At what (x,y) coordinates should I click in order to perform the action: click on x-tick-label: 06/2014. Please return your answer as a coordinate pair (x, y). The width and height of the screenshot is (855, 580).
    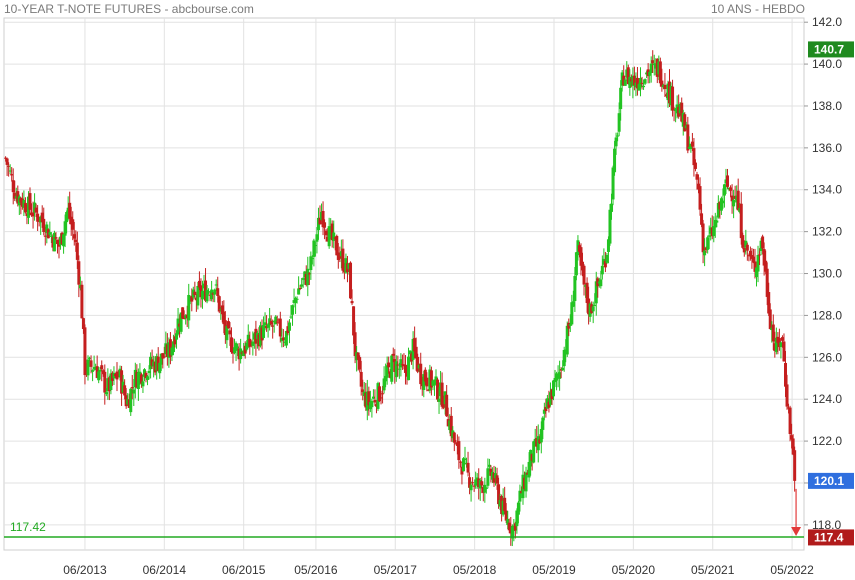
    Looking at the image, I should click on (165, 570).